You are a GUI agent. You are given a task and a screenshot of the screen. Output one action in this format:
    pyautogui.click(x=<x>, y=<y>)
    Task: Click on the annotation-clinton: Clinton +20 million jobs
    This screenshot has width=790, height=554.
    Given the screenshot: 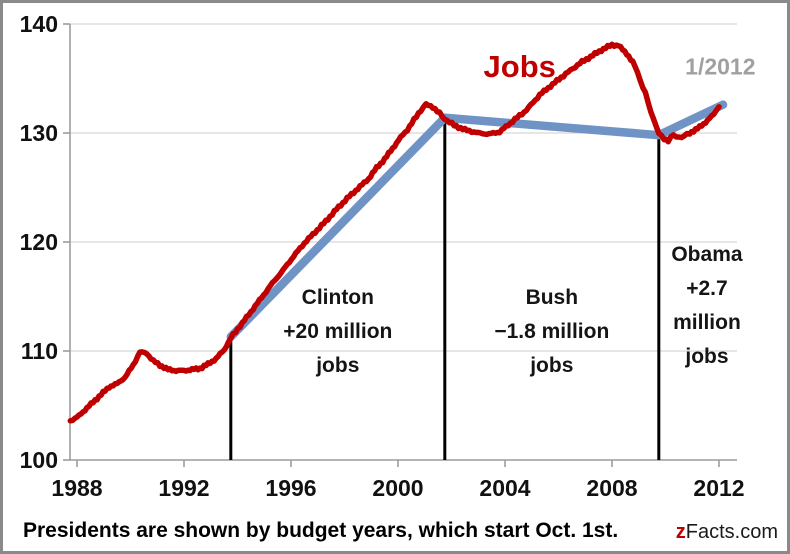 What is the action you would take?
    pyautogui.click(x=337, y=332)
    